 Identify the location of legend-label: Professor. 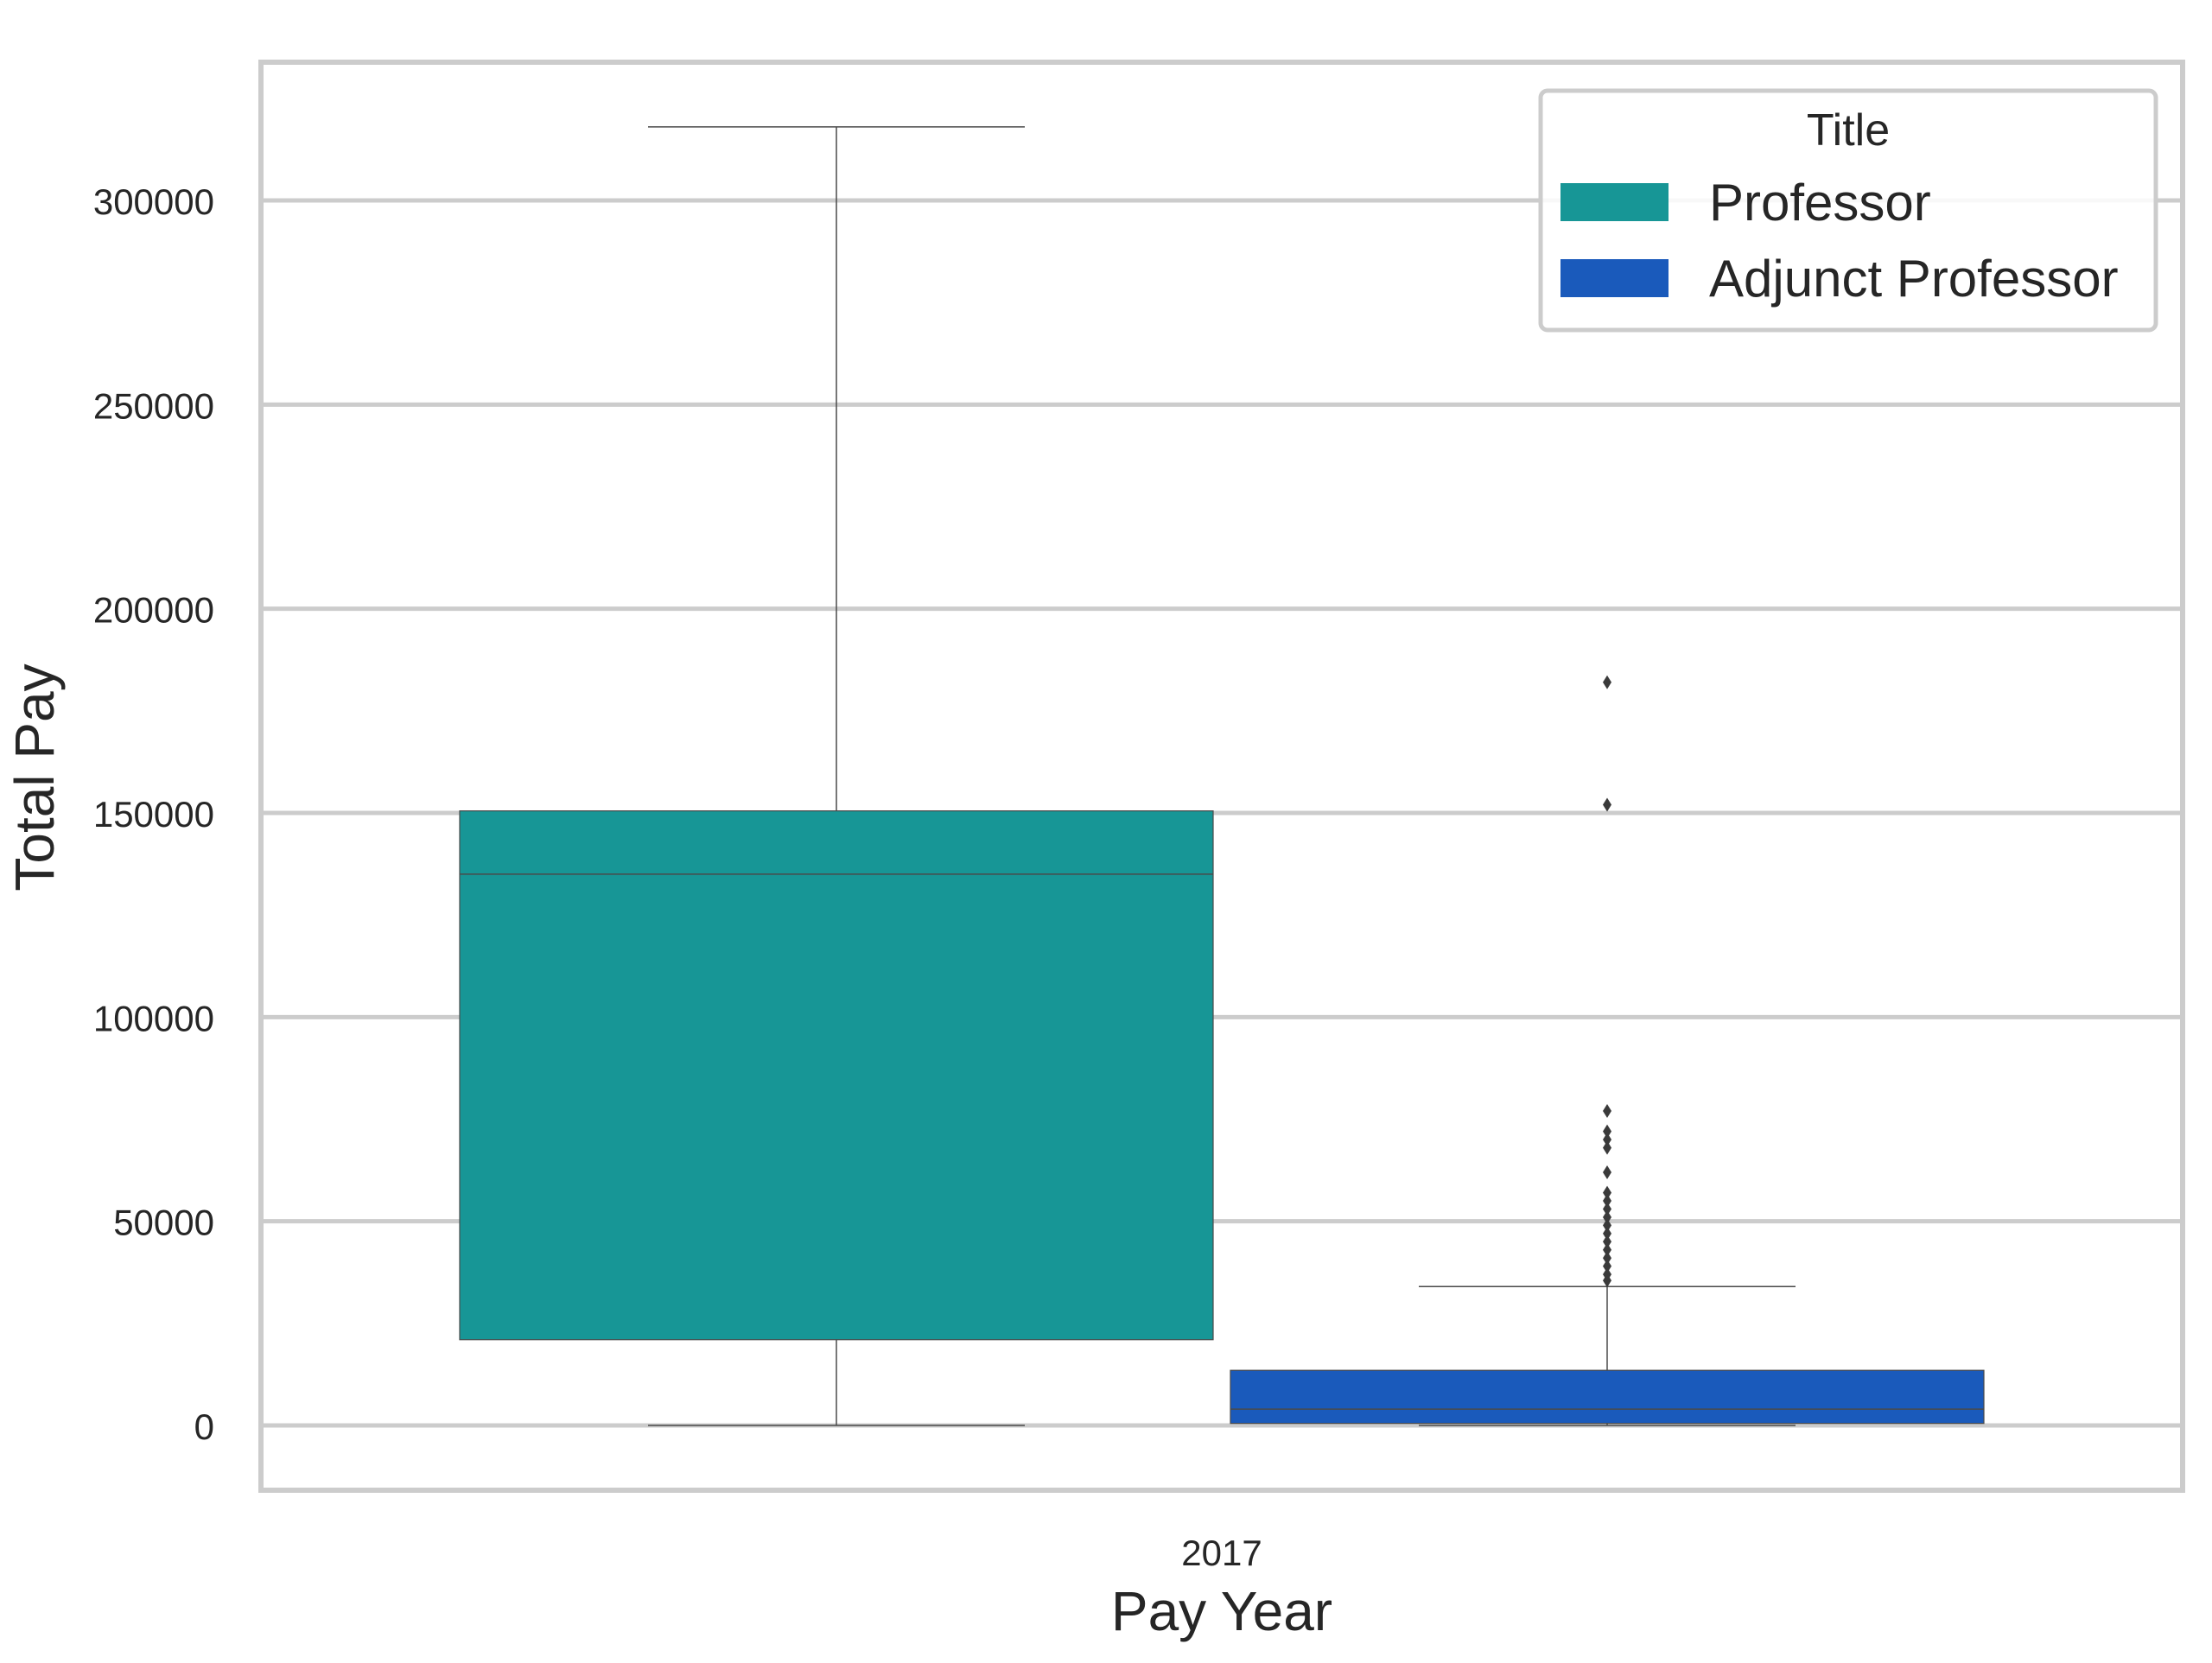
(1820, 203).